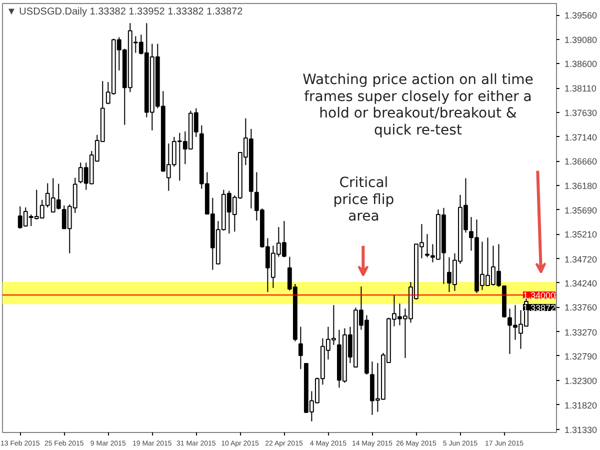  Describe the element at coordinates (581, 15) in the screenshot. I see `y-tick-label: 1.39560` at that location.